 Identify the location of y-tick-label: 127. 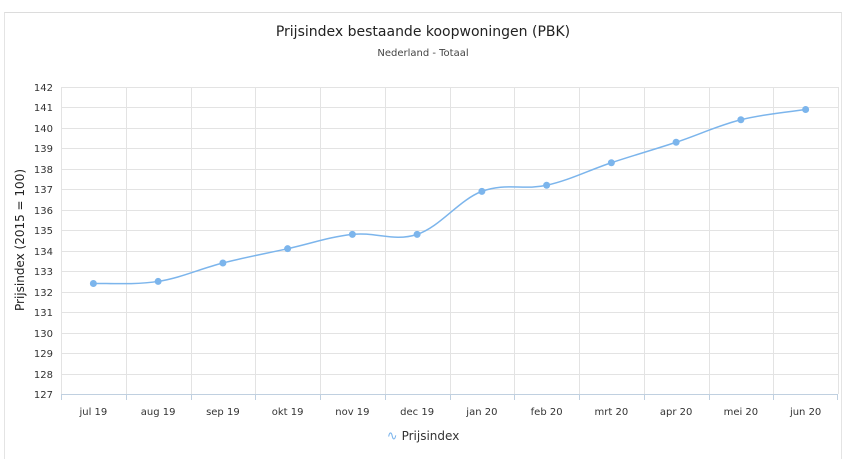
(43, 395).